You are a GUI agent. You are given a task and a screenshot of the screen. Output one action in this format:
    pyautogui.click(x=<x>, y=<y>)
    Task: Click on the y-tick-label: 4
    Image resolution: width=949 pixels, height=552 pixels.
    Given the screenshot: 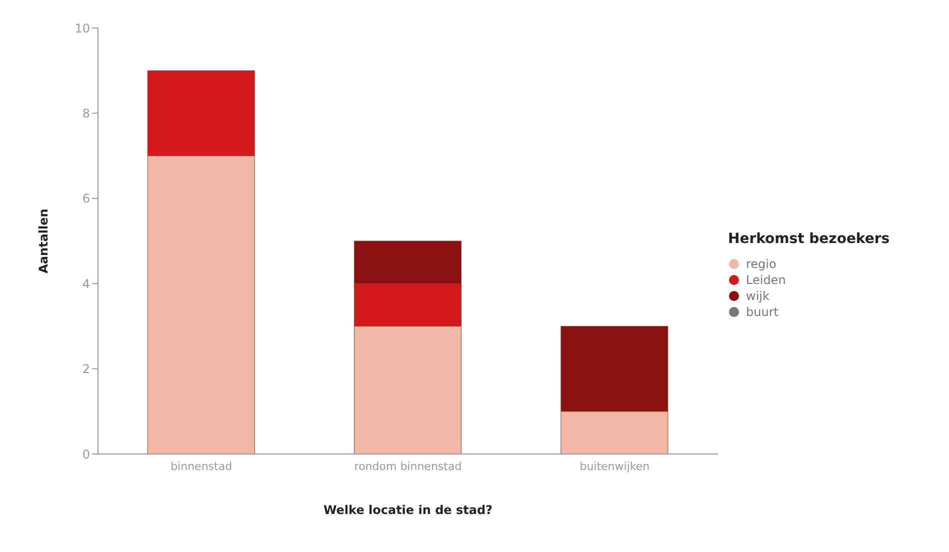 What is the action you would take?
    pyautogui.click(x=86, y=283)
    